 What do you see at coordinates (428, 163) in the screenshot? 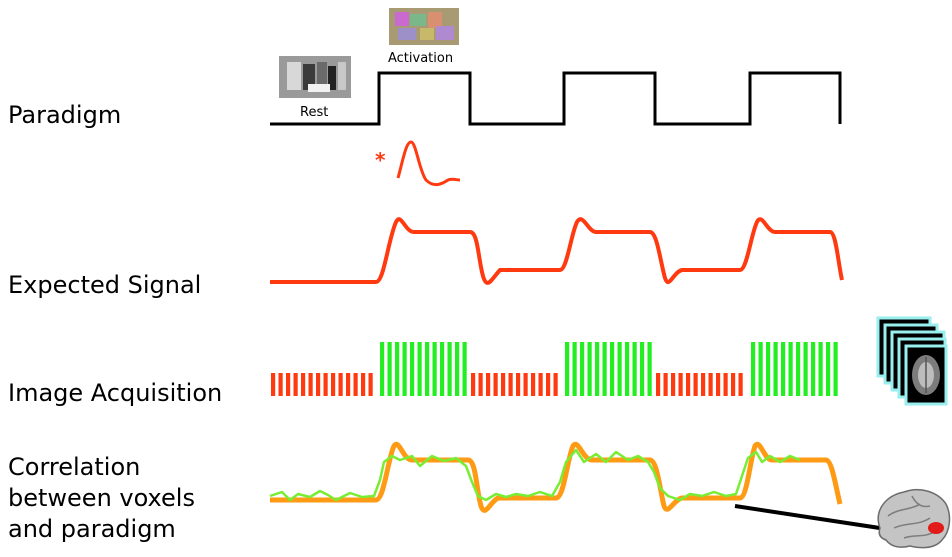
I see `hrf-kernel-curve` at bounding box center [428, 163].